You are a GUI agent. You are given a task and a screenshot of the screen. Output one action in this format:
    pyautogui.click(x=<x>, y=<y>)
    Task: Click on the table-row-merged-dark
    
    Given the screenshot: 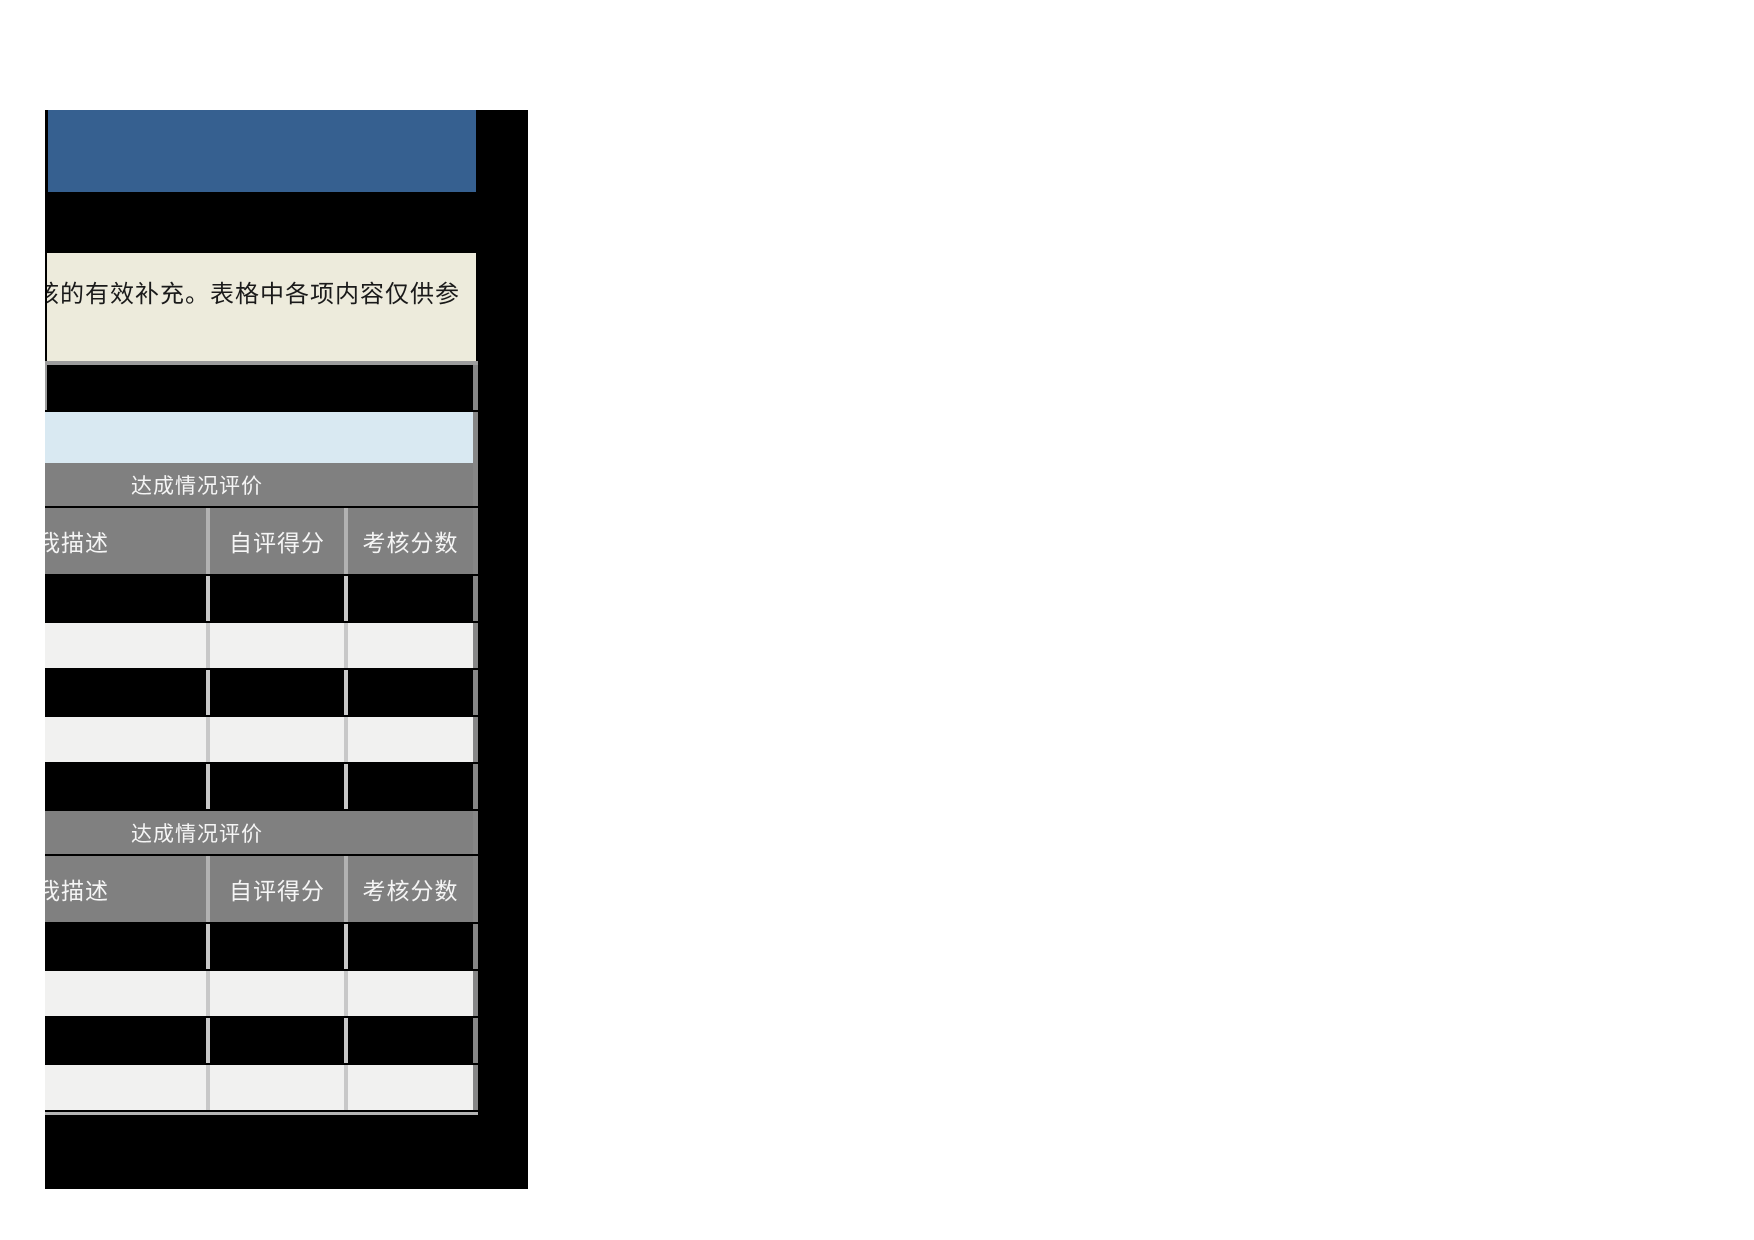 What is the action you would take?
    pyautogui.click(x=261, y=387)
    